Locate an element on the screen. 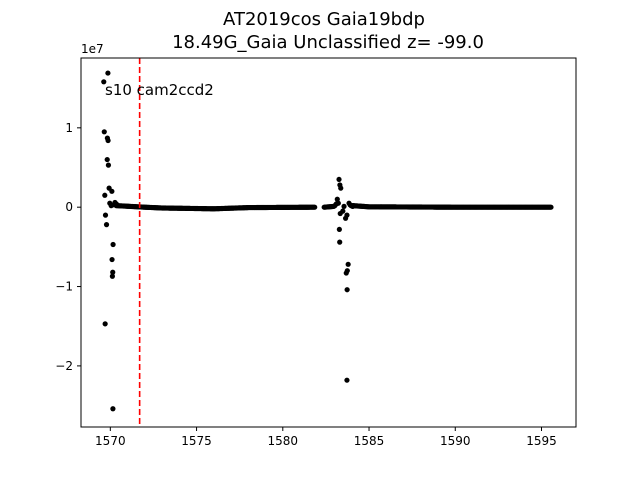 This screenshot has width=640, height=480. x-tick-label: 1595 is located at coordinates (541, 441).